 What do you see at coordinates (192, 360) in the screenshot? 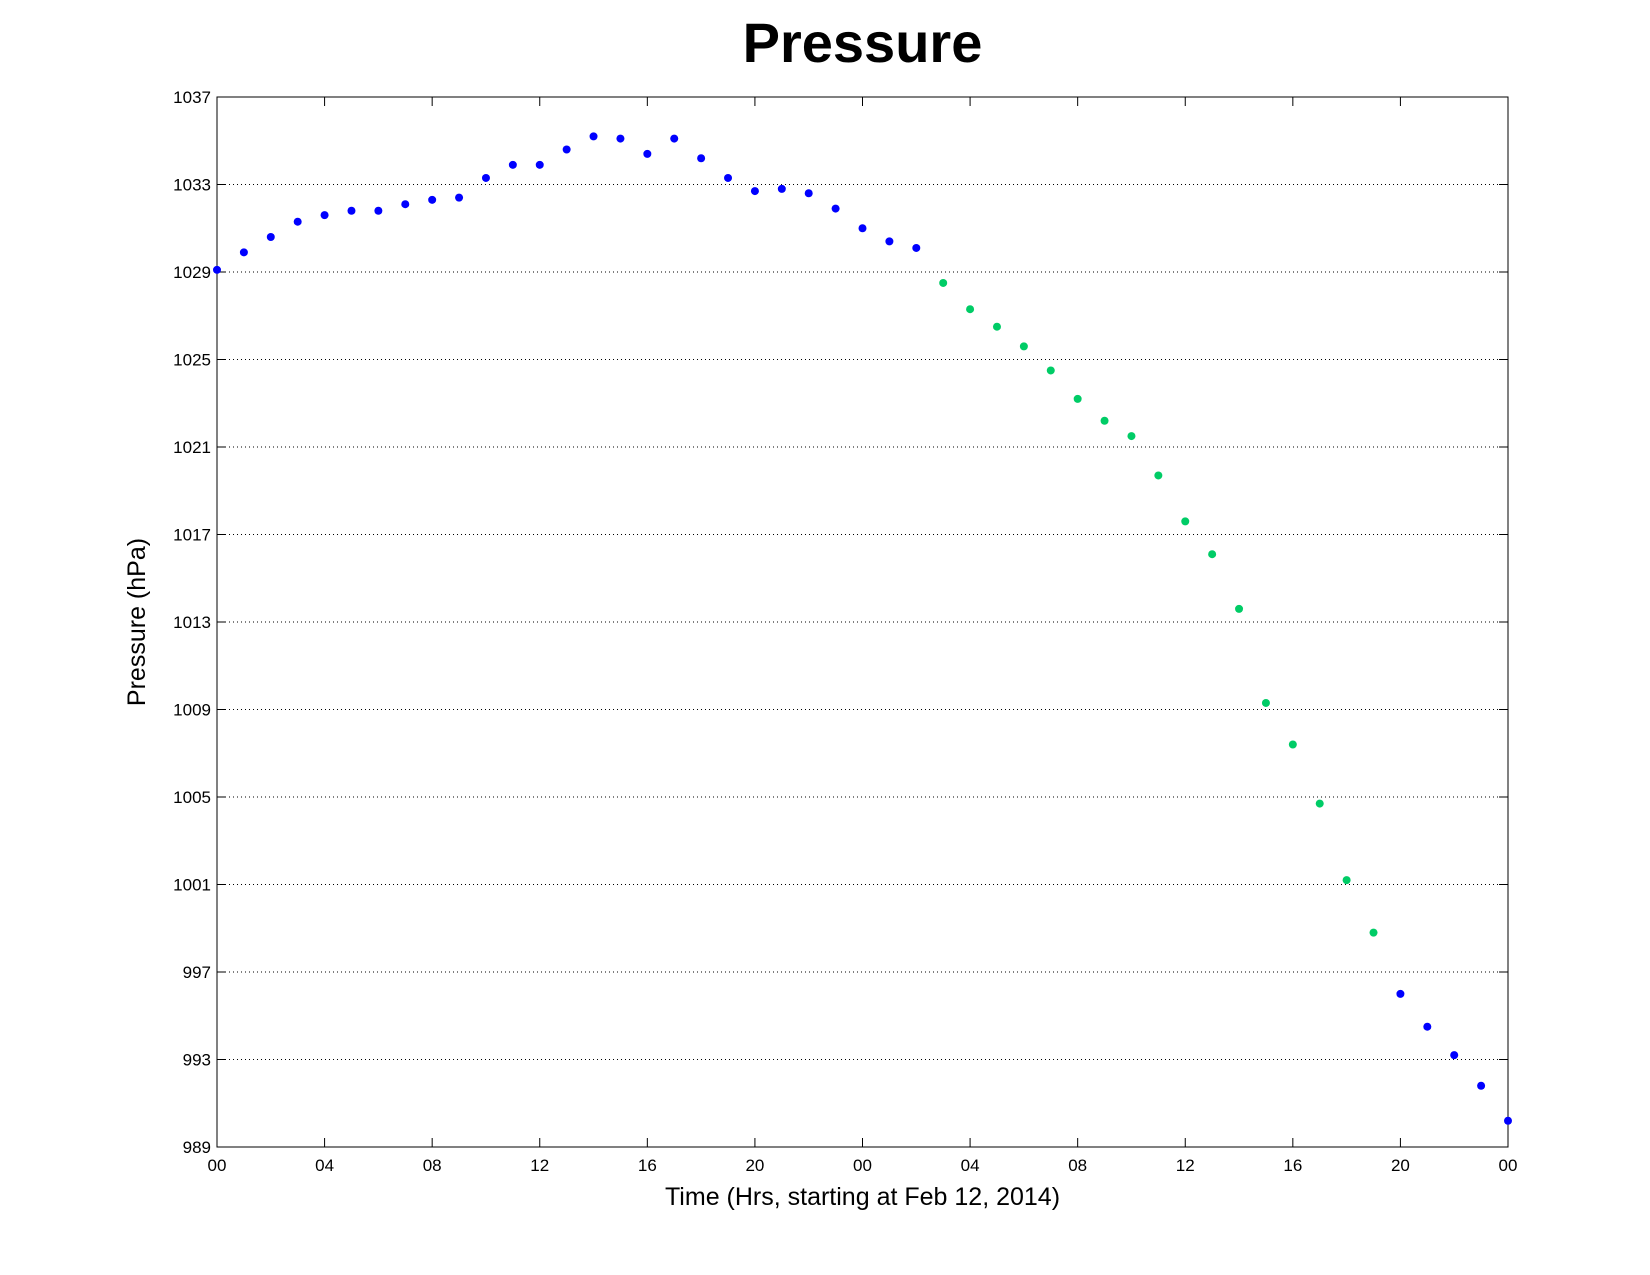
I see `y-tick-label: 1025` at bounding box center [192, 360].